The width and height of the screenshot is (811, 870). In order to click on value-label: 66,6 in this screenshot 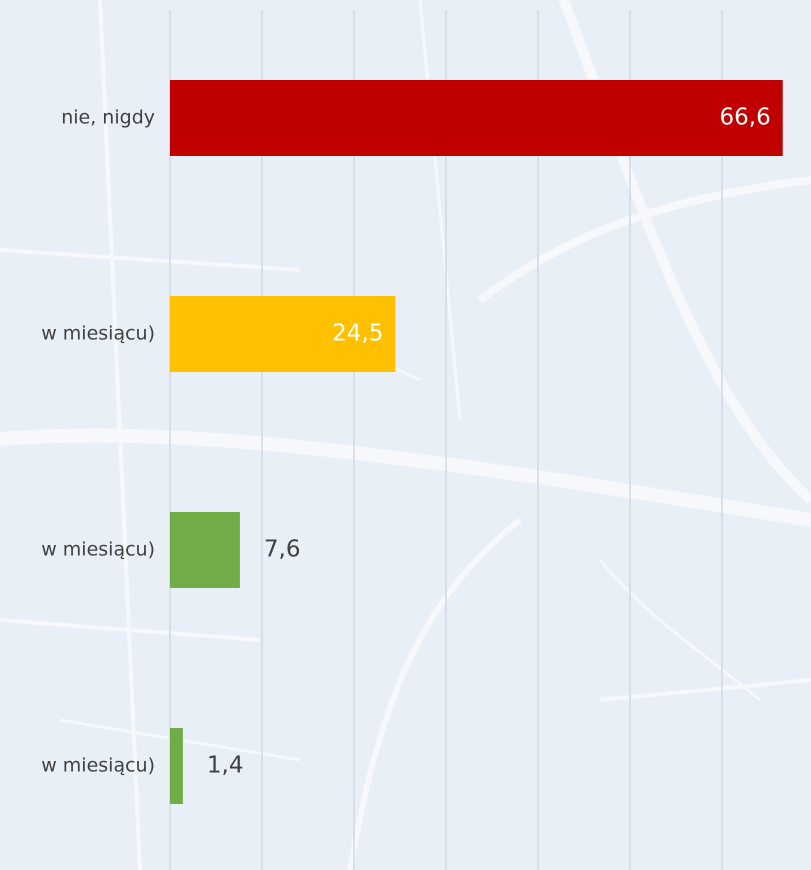, I will do `click(745, 118)`.